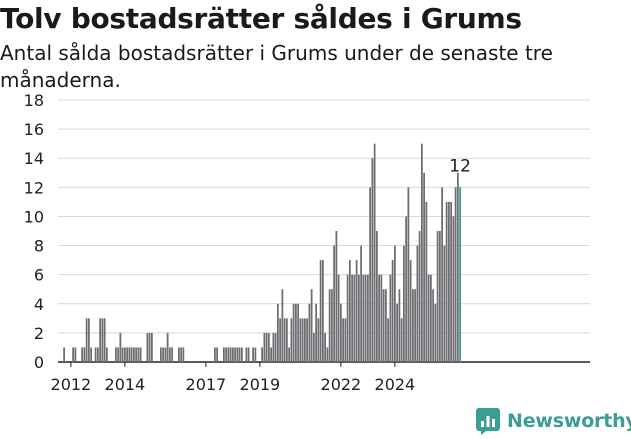 The width and height of the screenshot is (631, 439). Describe the element at coordinates (460, 274) in the screenshot. I see `bar-latest` at that location.